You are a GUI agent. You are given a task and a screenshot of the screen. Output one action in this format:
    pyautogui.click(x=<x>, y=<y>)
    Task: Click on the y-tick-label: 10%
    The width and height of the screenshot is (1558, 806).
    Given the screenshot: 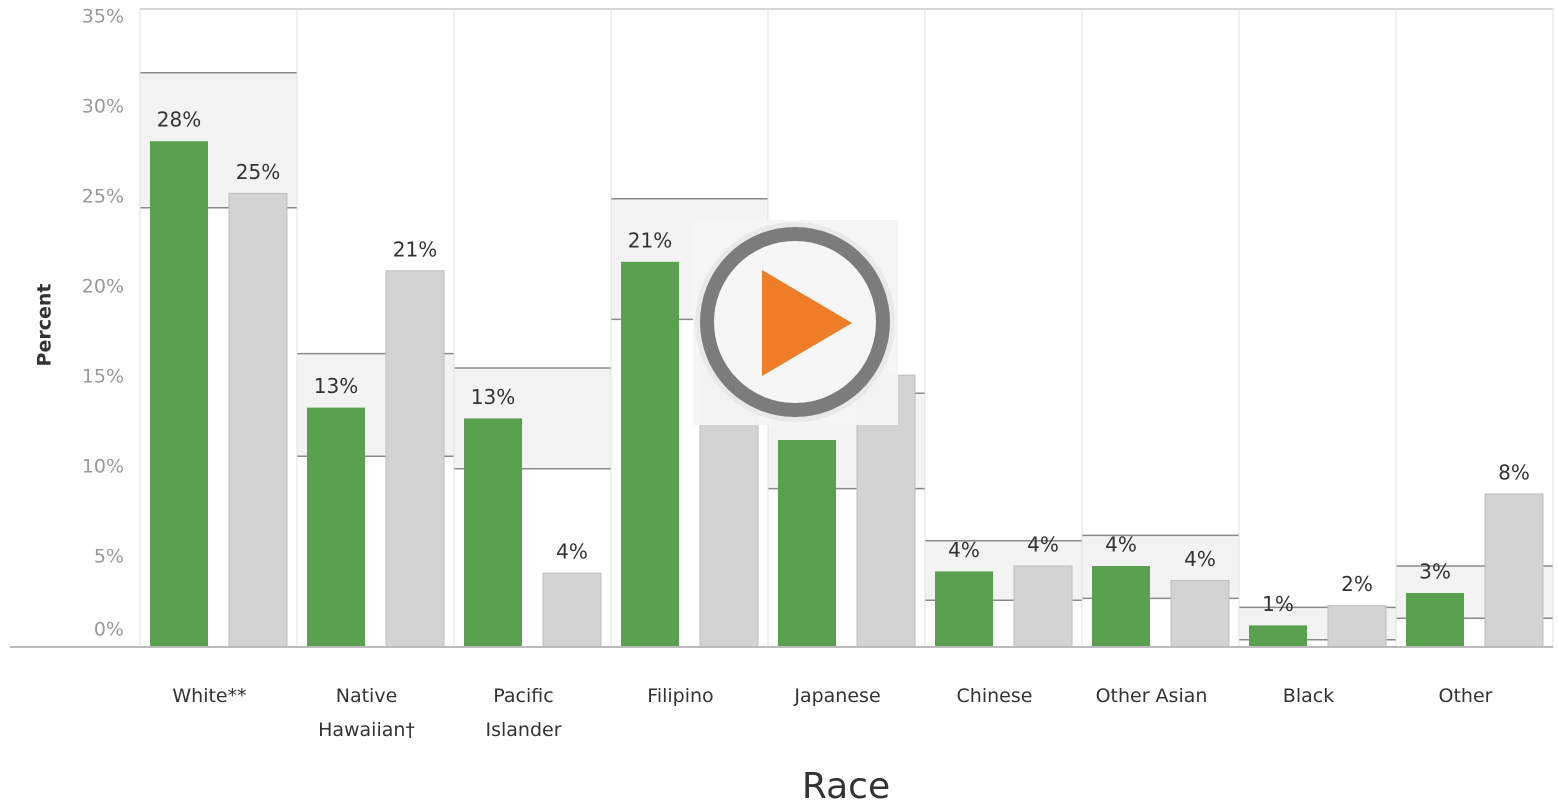 What is the action you would take?
    pyautogui.click(x=103, y=467)
    